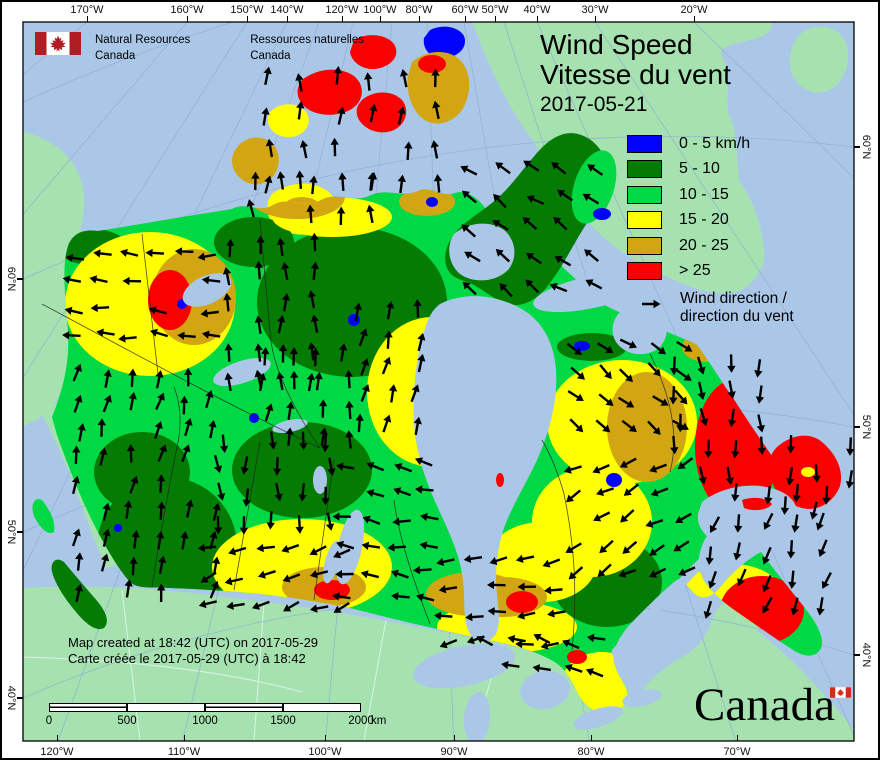 This screenshot has width=880, height=760. What do you see at coordinates (87, 10) in the screenshot?
I see `longitude-label-top: 170°W` at bounding box center [87, 10].